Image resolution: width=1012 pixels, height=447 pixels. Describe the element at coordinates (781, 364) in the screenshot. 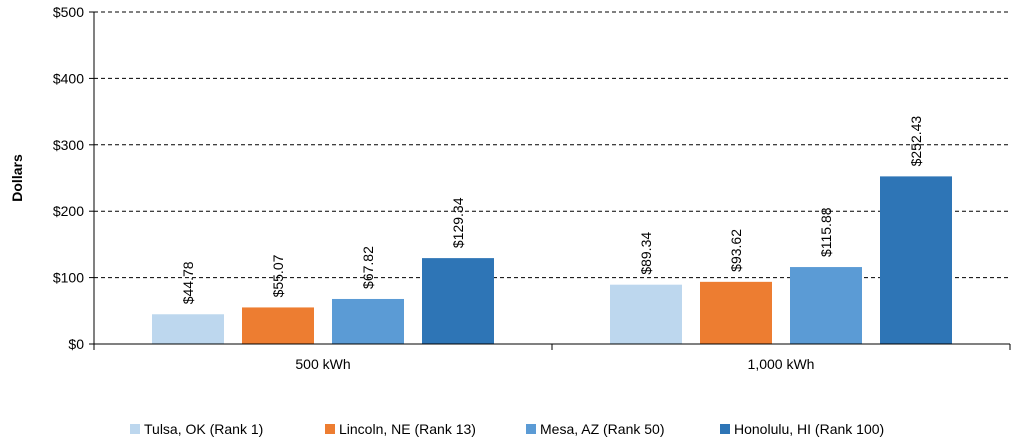

I see `x-tick-label: 1,000 kWh` at that location.